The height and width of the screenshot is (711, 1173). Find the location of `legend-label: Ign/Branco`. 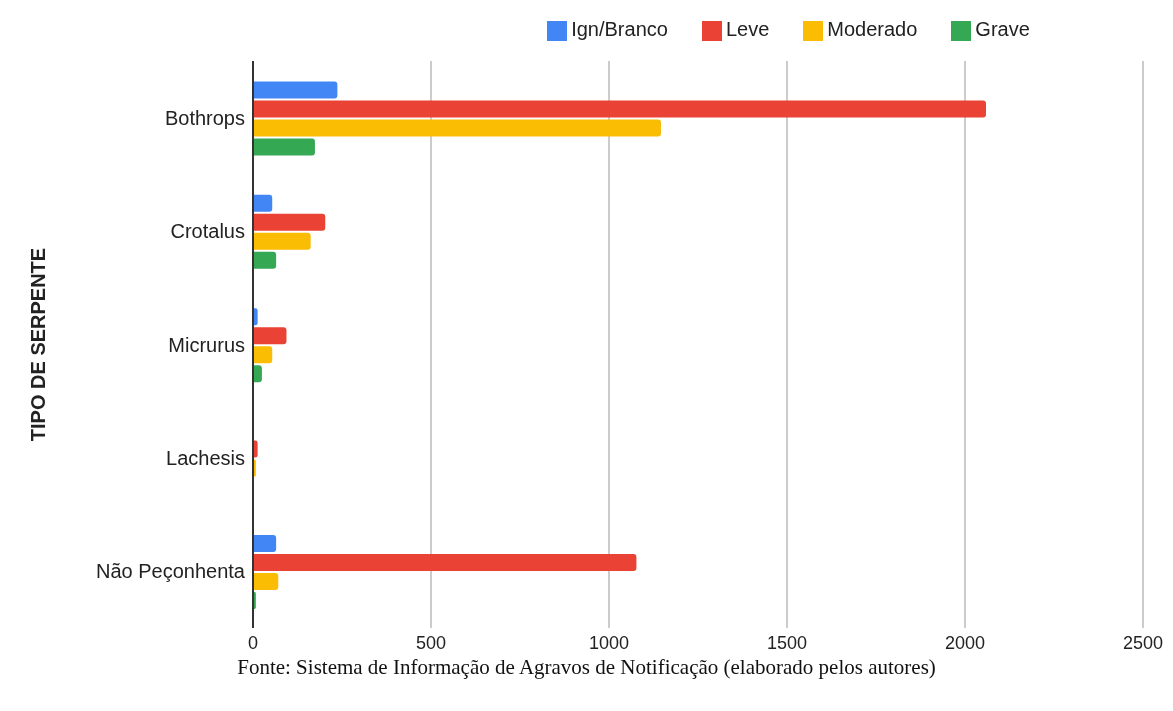

legend-label: Ign/Branco is located at coordinates (619, 29).